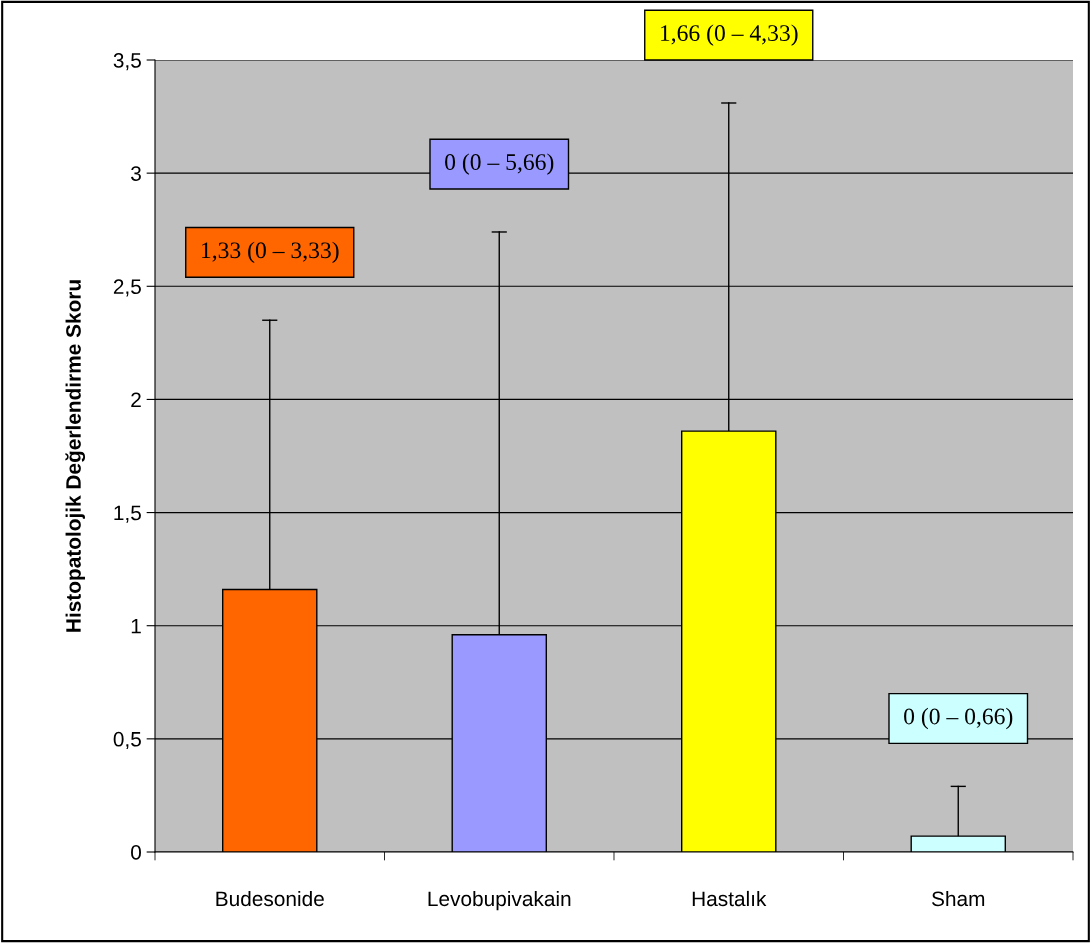 This screenshot has width=1091, height=943. I want to click on y-tick-label: 3, so click(136, 173).